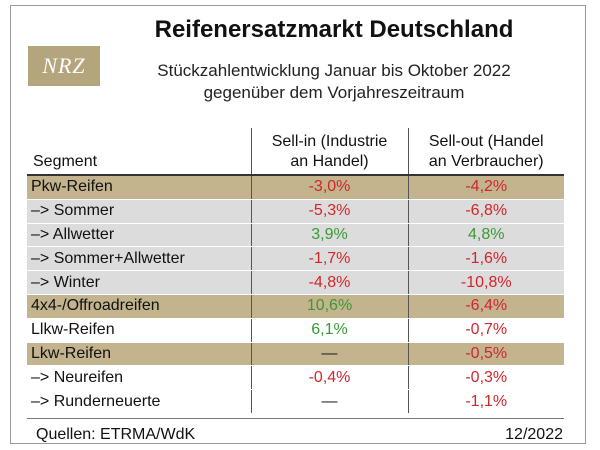 The image size is (600, 450). I want to click on header-sell-out-line-1: Sell-out (Handel, so click(486, 141).